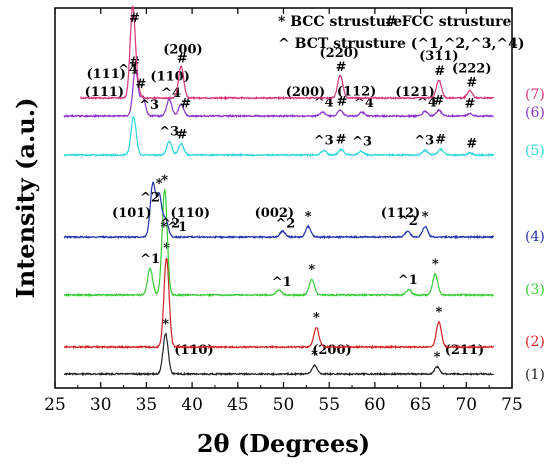 The height and width of the screenshot is (468, 550). I want to click on x-tick-label: 25, so click(55, 405).